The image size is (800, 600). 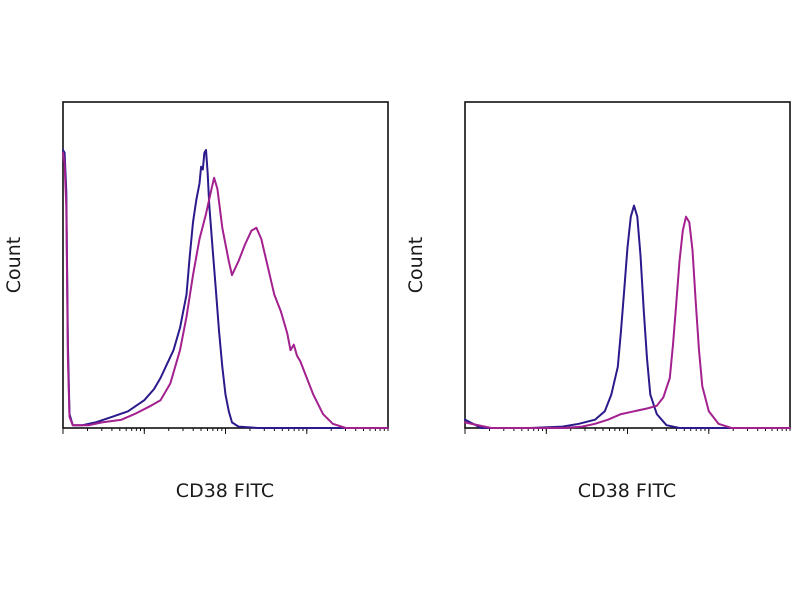 I want to click on series-line-magenta, so click(x=627, y=322).